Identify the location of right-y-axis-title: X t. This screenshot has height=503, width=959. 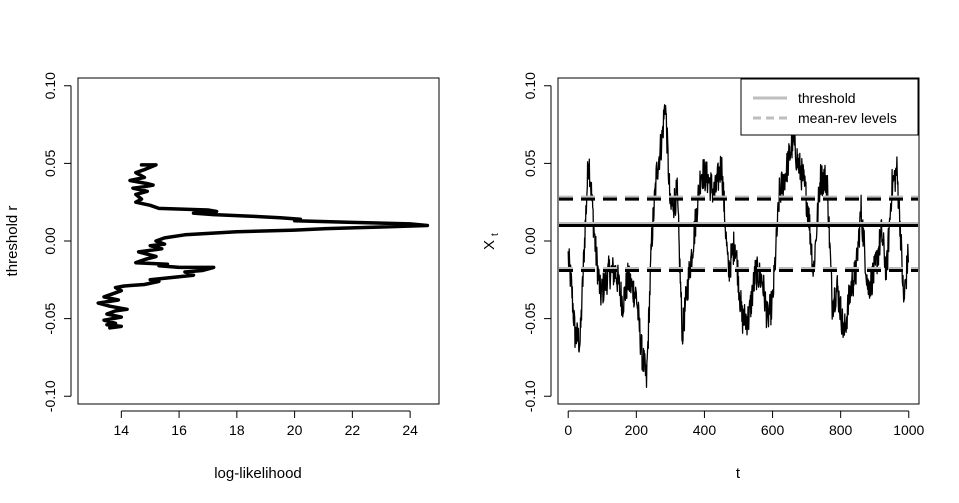
(491, 241).